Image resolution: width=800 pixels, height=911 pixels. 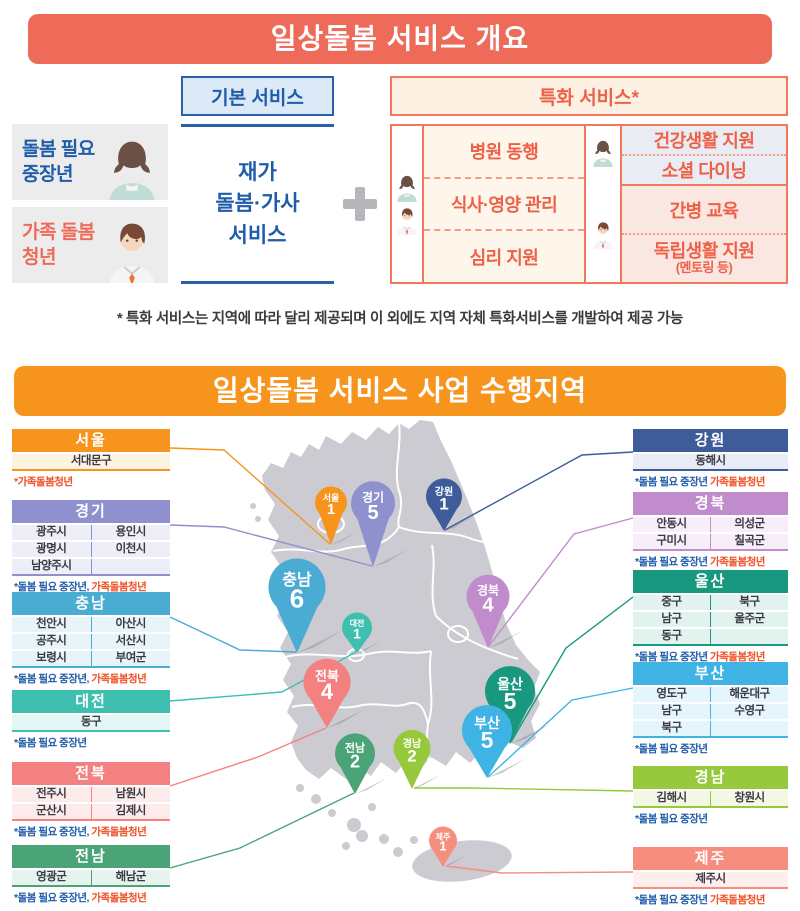 I want to click on region-box-jeju: 제주 제주시 *돌봄 필요 중장년 가족돌봄청년, so click(x=710, y=877).